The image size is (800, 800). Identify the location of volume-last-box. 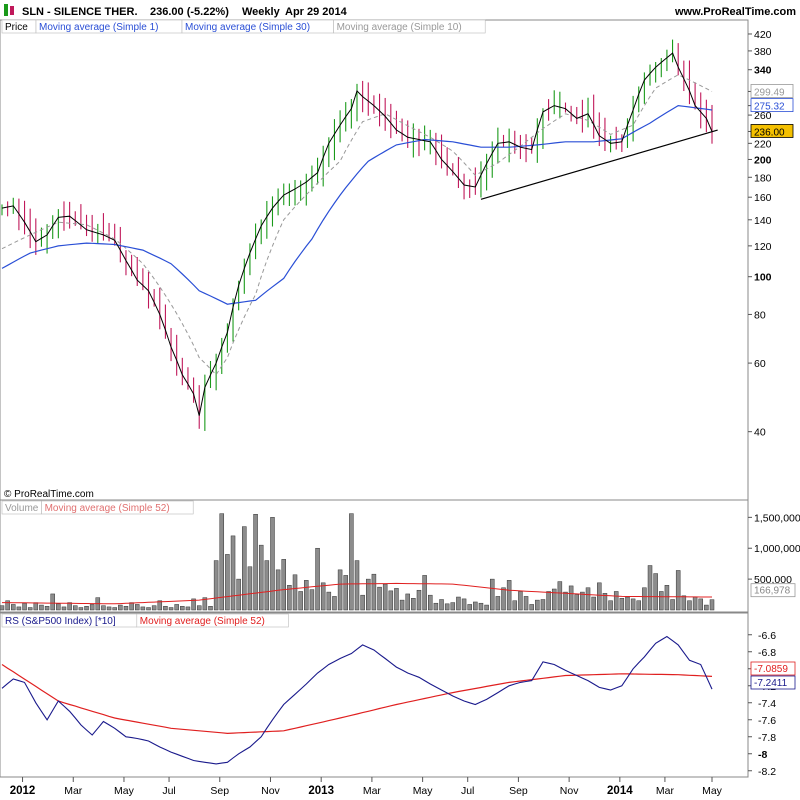
(773, 590).